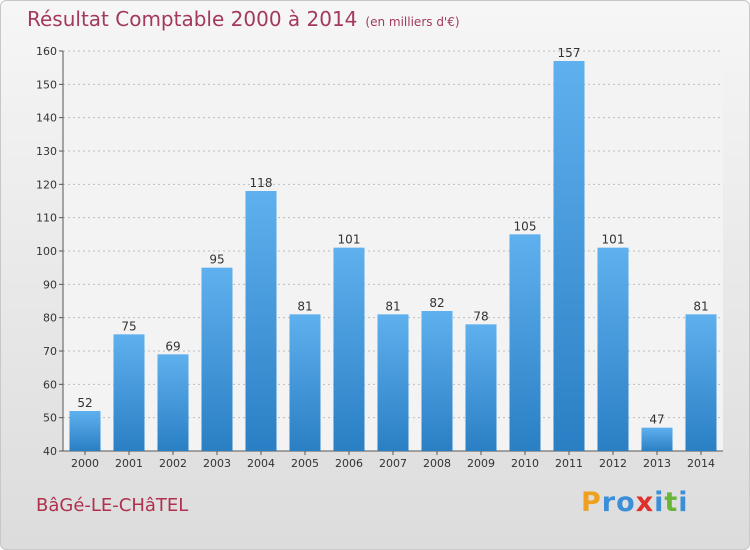 The height and width of the screenshot is (550, 750). I want to click on data-label: 157, so click(569, 53).